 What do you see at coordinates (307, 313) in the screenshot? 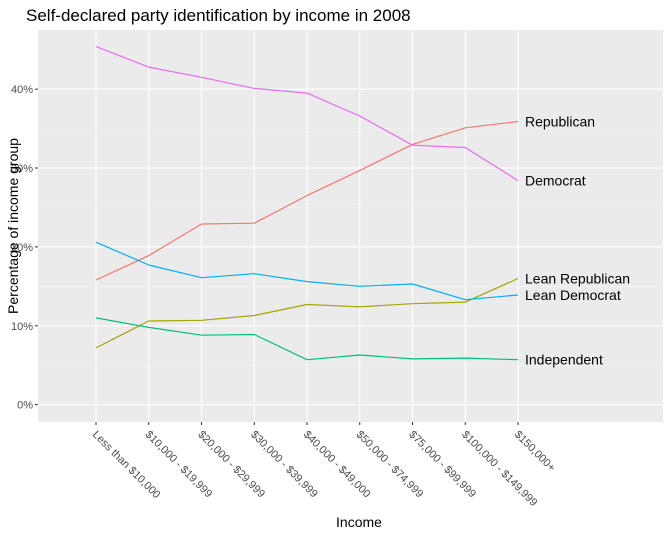
I see `series-line-lean-republican` at bounding box center [307, 313].